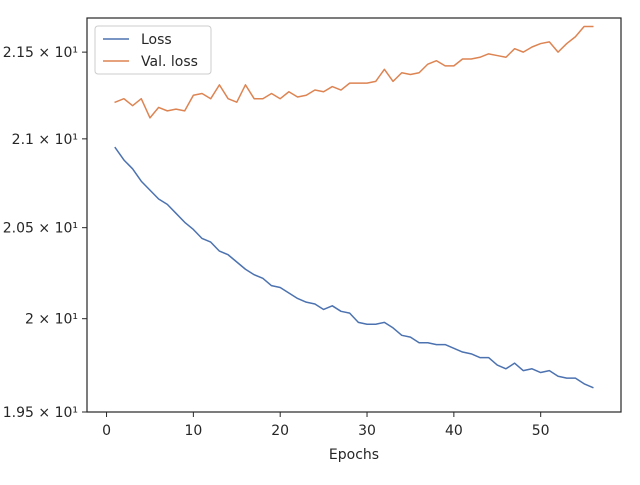 This screenshot has width=640, height=485. What do you see at coordinates (40, 53) in the screenshot?
I see `y-tick-label: 2.15 × 10¹` at bounding box center [40, 53].